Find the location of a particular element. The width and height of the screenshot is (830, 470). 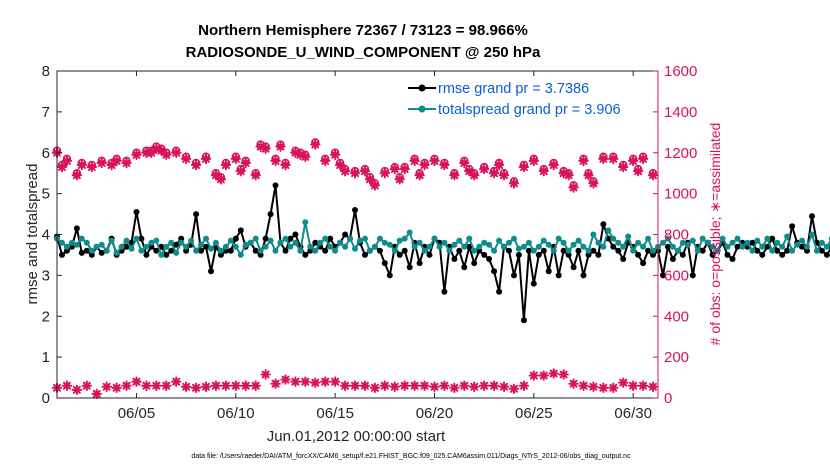

y-axis-label-right: # of obs: o=possible; ∗=assimilated is located at coordinates (715, 234).